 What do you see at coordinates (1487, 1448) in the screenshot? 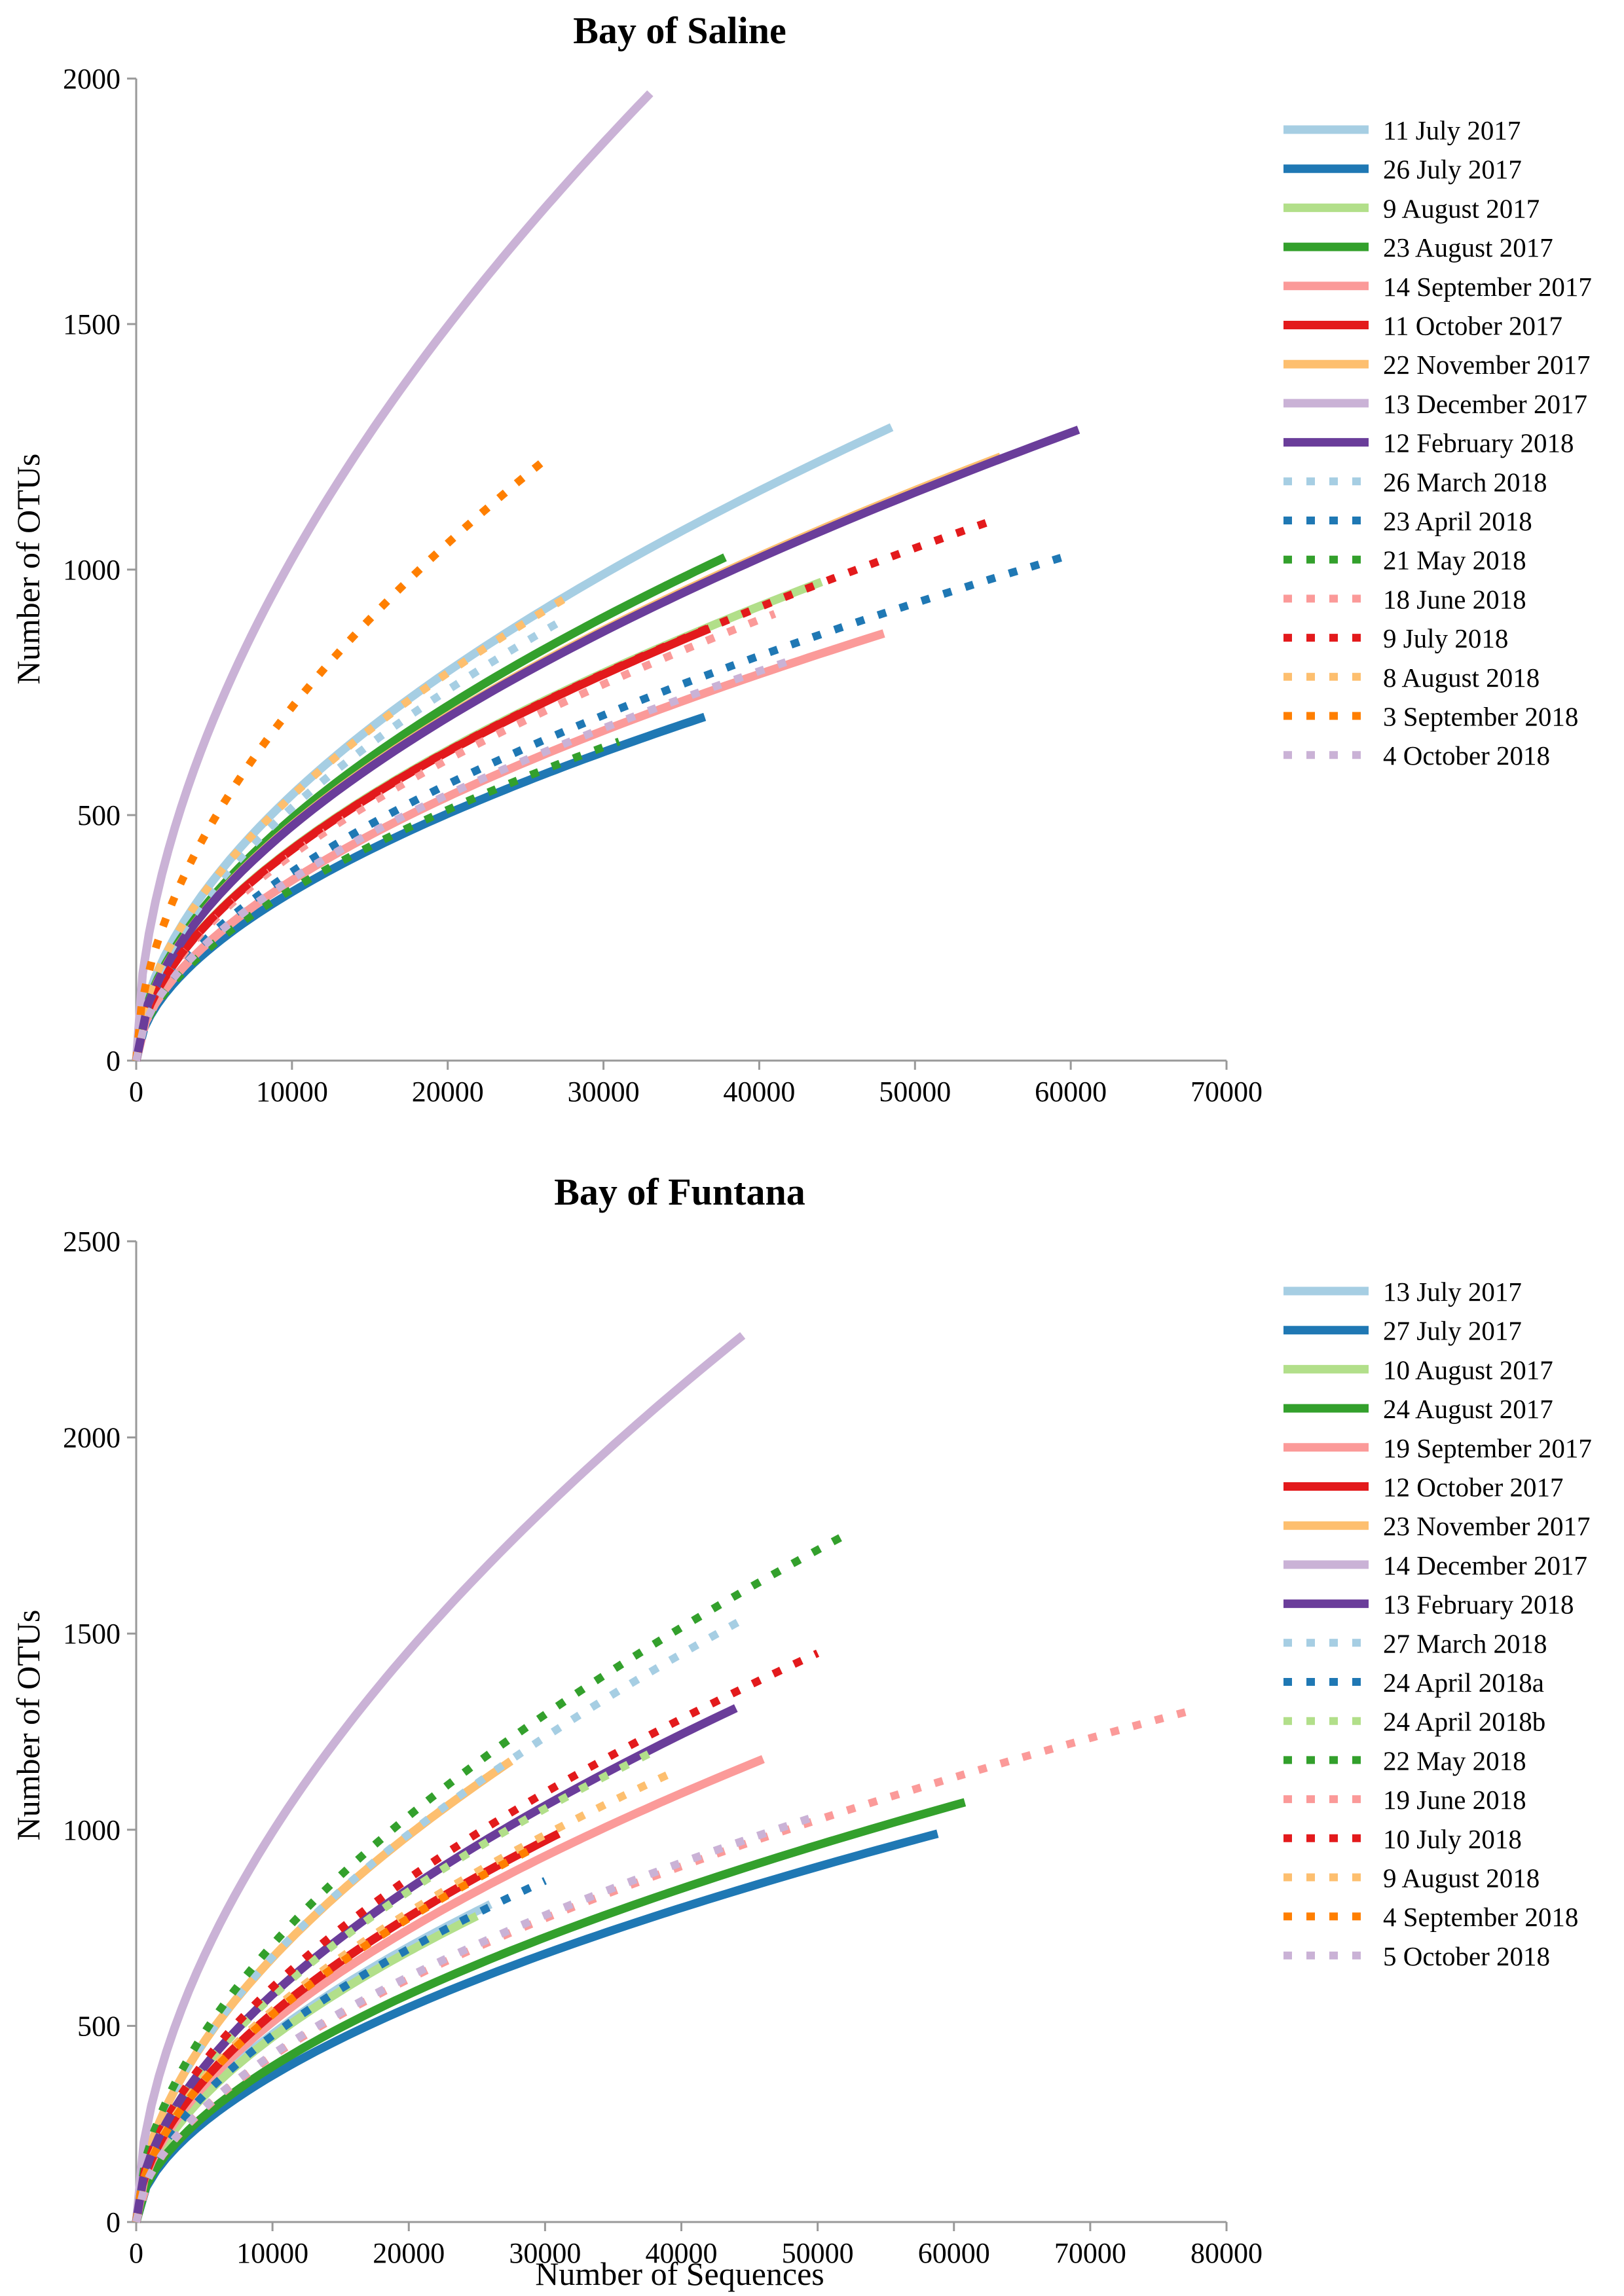
I see `legend-label: 19 September 2017` at bounding box center [1487, 1448].